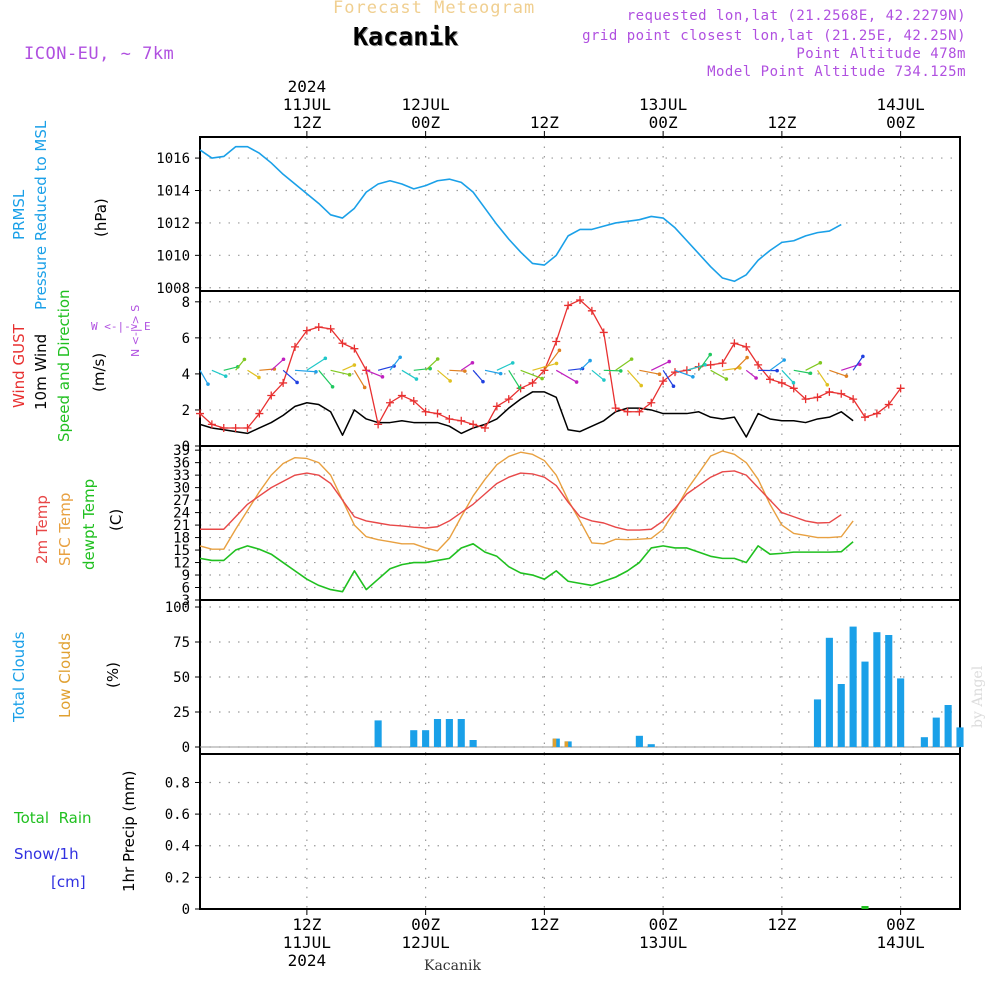 This screenshot has height=1000, width=1000. Describe the element at coordinates (181, 489) in the screenshot. I see `y-tick-label: 30` at that location.